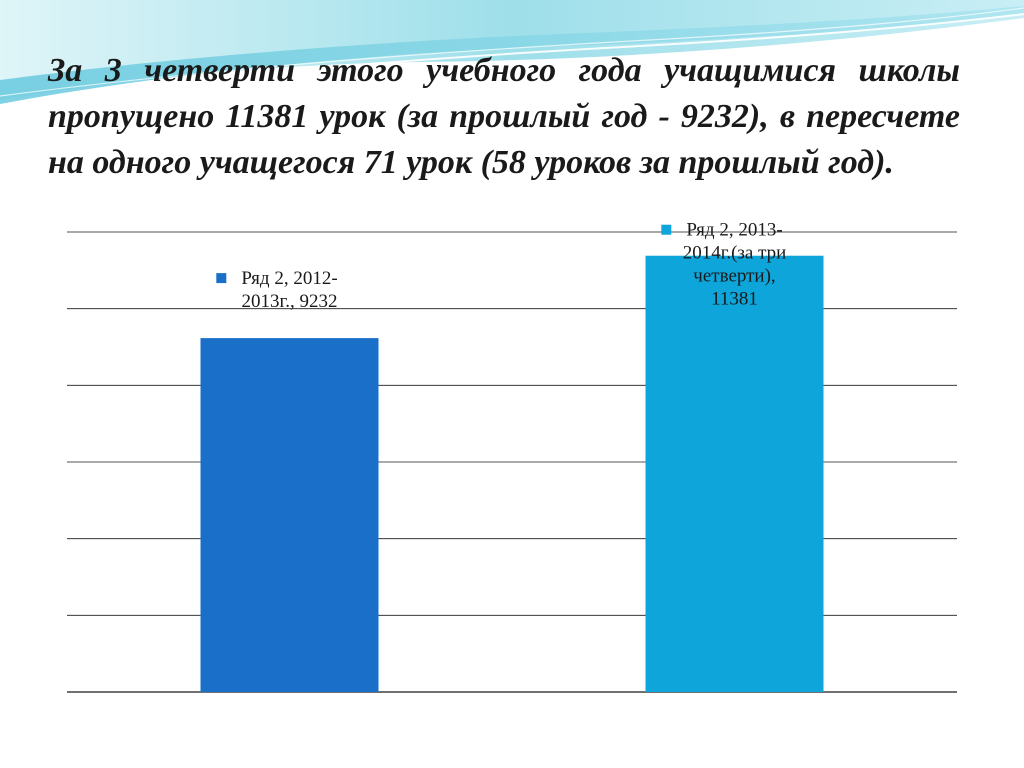 This screenshot has height=768, width=1024. What do you see at coordinates (734, 230) in the screenshot?
I see `data-label-1-line-0: Ряд 2, 2013-` at bounding box center [734, 230].